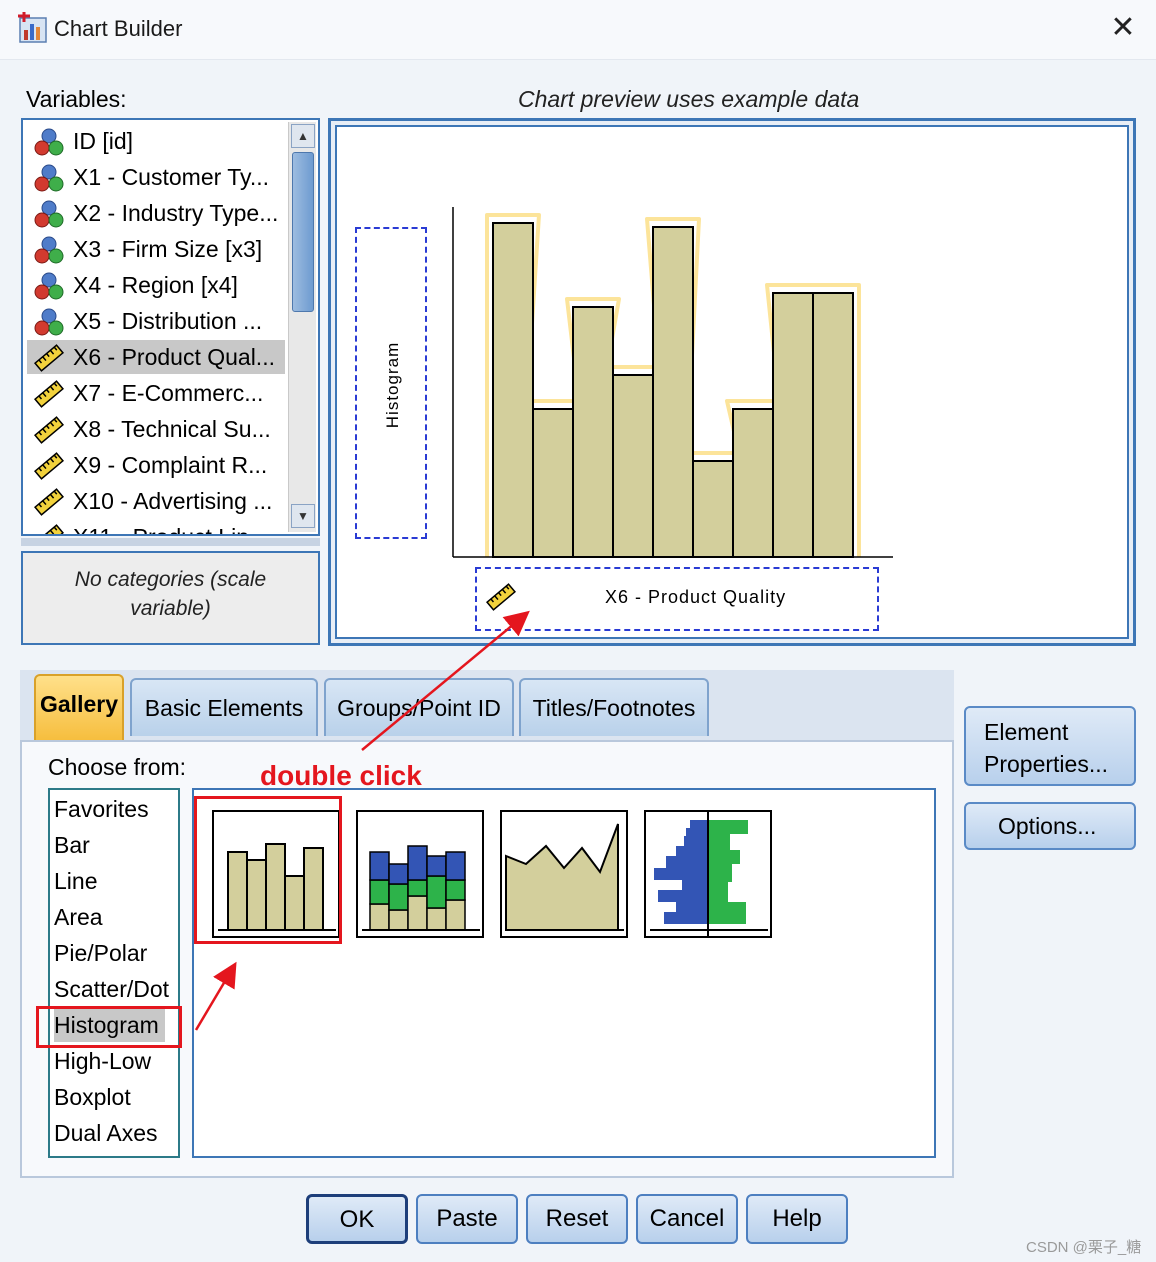 This screenshot has width=1156, height=1262. I want to click on variable-item: X3 - Firm Size [x3], so click(156, 249).